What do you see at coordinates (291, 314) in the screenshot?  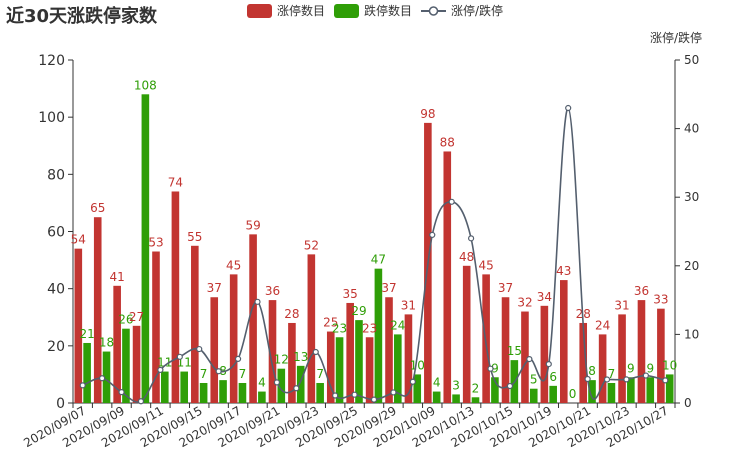 I see `limit-up-value-label-11: 28` at bounding box center [291, 314].